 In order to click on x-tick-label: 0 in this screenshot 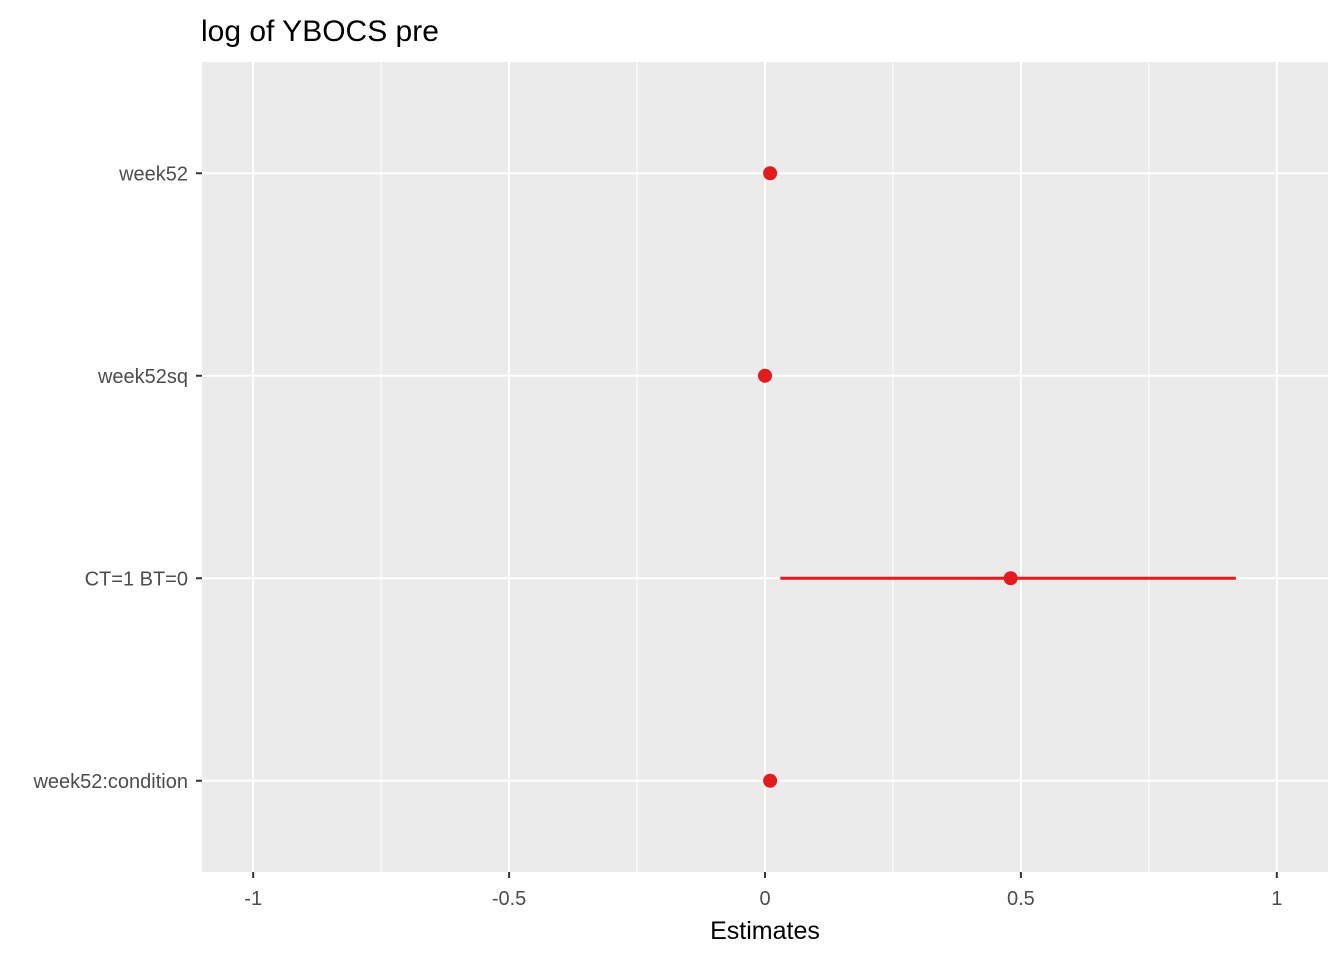, I will do `click(764, 899)`.